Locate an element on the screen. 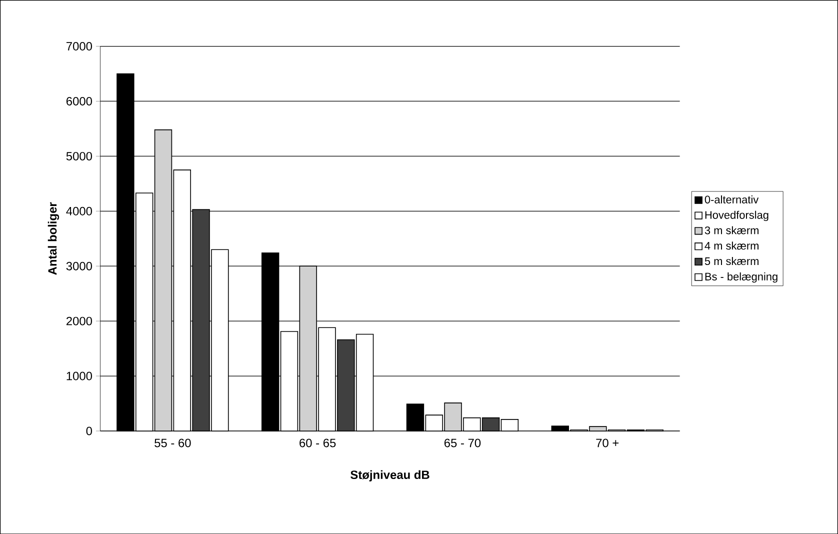 Image resolution: width=838 pixels, height=534 pixels. y-tick-label: 6000 is located at coordinates (79, 101).